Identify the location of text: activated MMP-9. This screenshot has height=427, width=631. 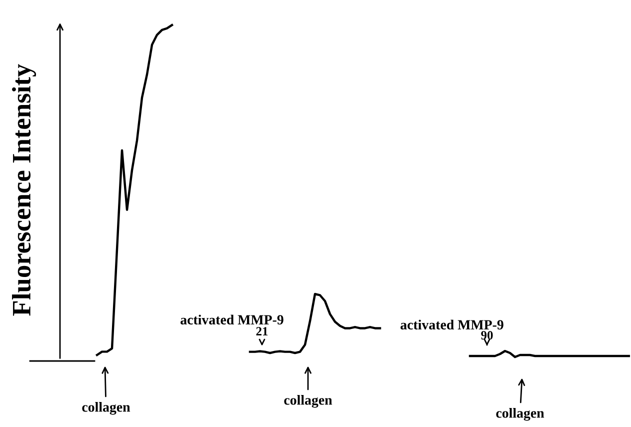
(452, 325).